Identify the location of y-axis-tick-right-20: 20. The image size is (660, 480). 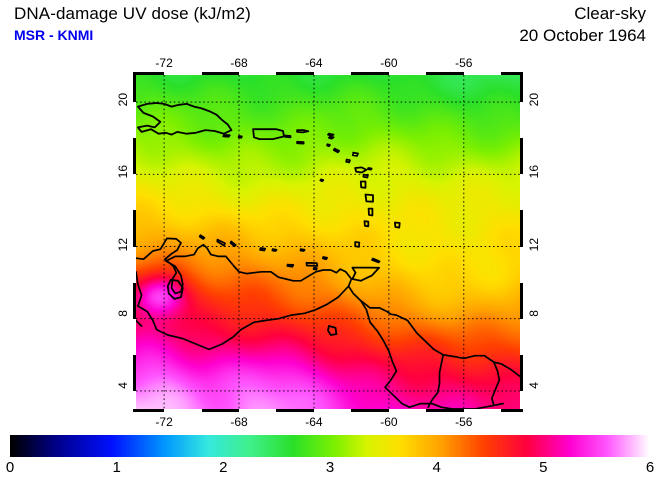
(534, 100).